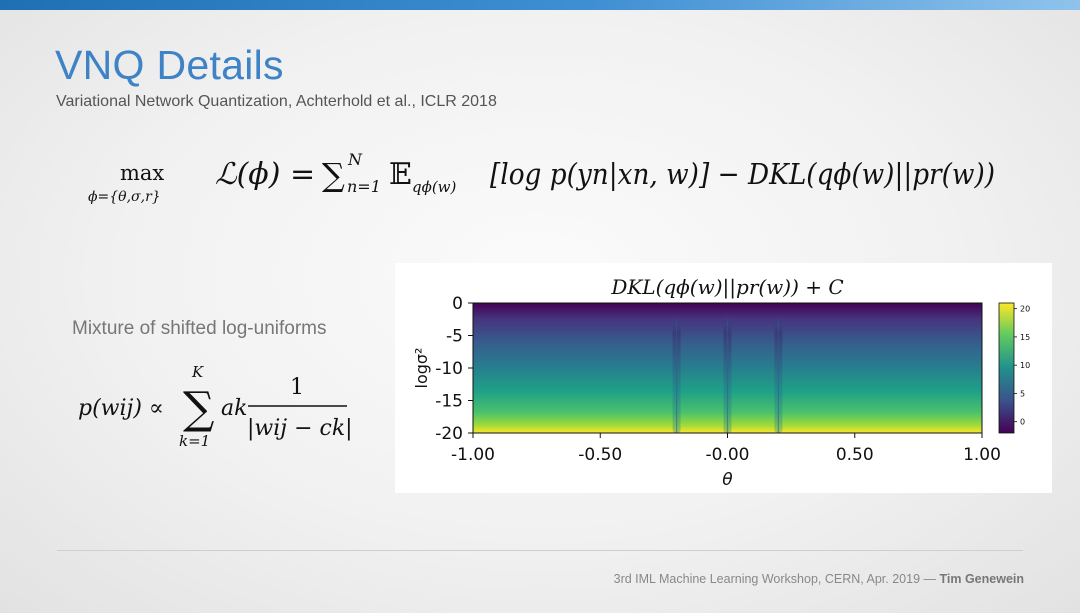 The height and width of the screenshot is (613, 1080). What do you see at coordinates (434, 187) in the screenshot?
I see `eq-expect-sub: qϕ(w)` at bounding box center [434, 187].